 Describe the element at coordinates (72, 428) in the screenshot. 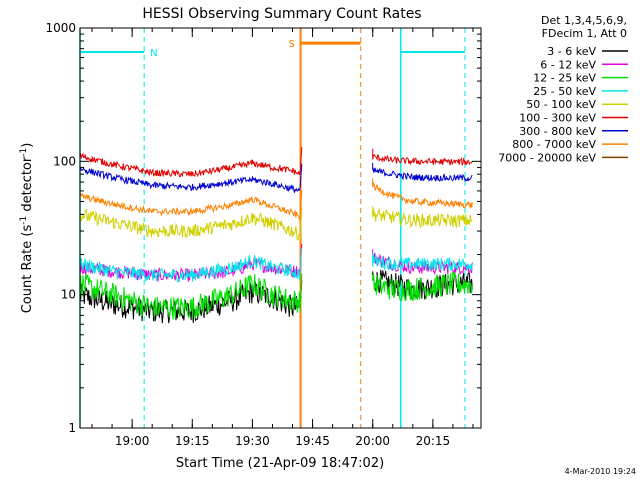

I see `y-tick-label: 1` at that location.